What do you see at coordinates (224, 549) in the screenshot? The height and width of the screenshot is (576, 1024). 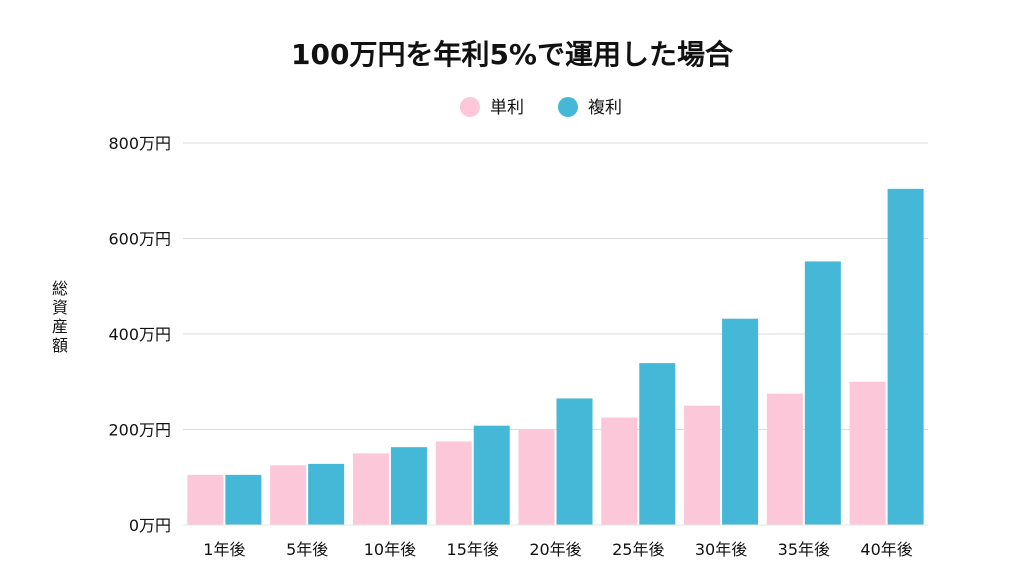 I see `x-tick-label: 1年後` at bounding box center [224, 549].